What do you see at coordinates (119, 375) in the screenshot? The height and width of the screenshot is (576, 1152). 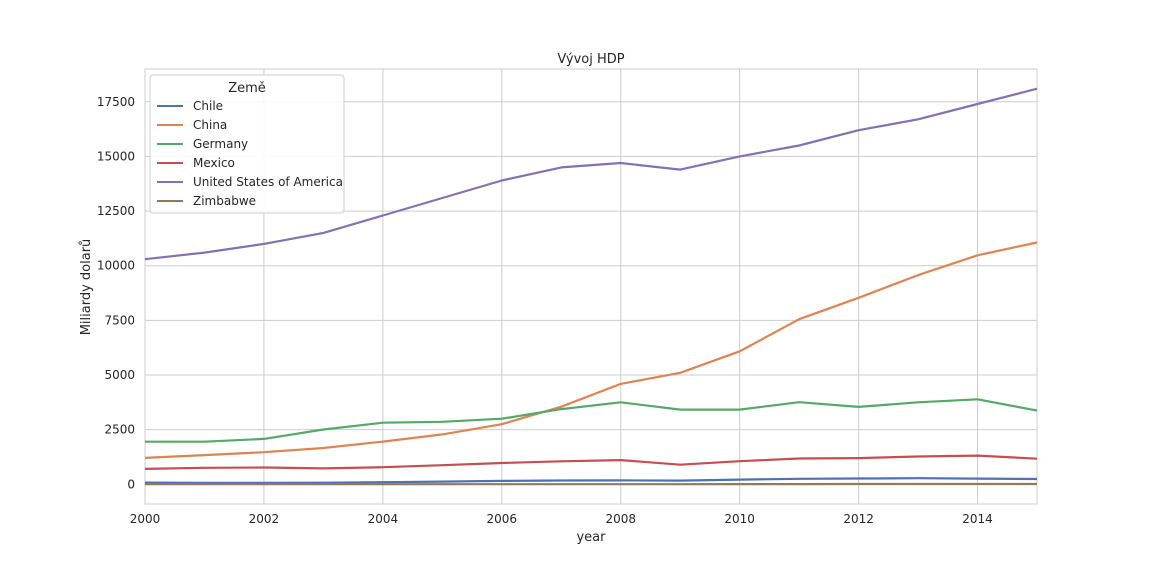 I see `y-tick-label: 5000` at bounding box center [119, 375].